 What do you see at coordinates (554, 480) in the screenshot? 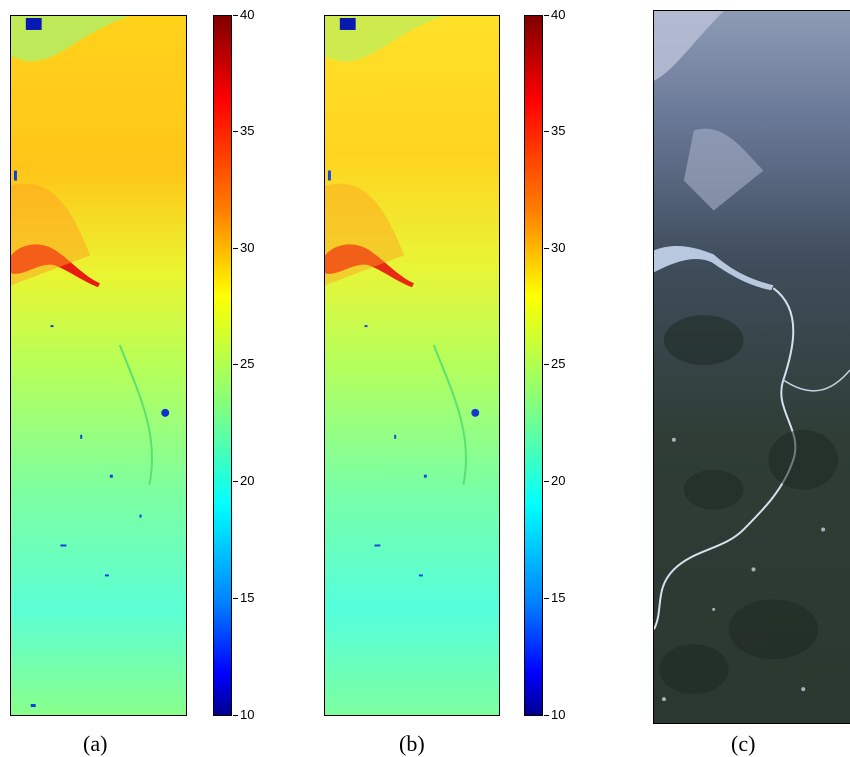
I see `colorbar-b-tick: 20` at bounding box center [554, 480].